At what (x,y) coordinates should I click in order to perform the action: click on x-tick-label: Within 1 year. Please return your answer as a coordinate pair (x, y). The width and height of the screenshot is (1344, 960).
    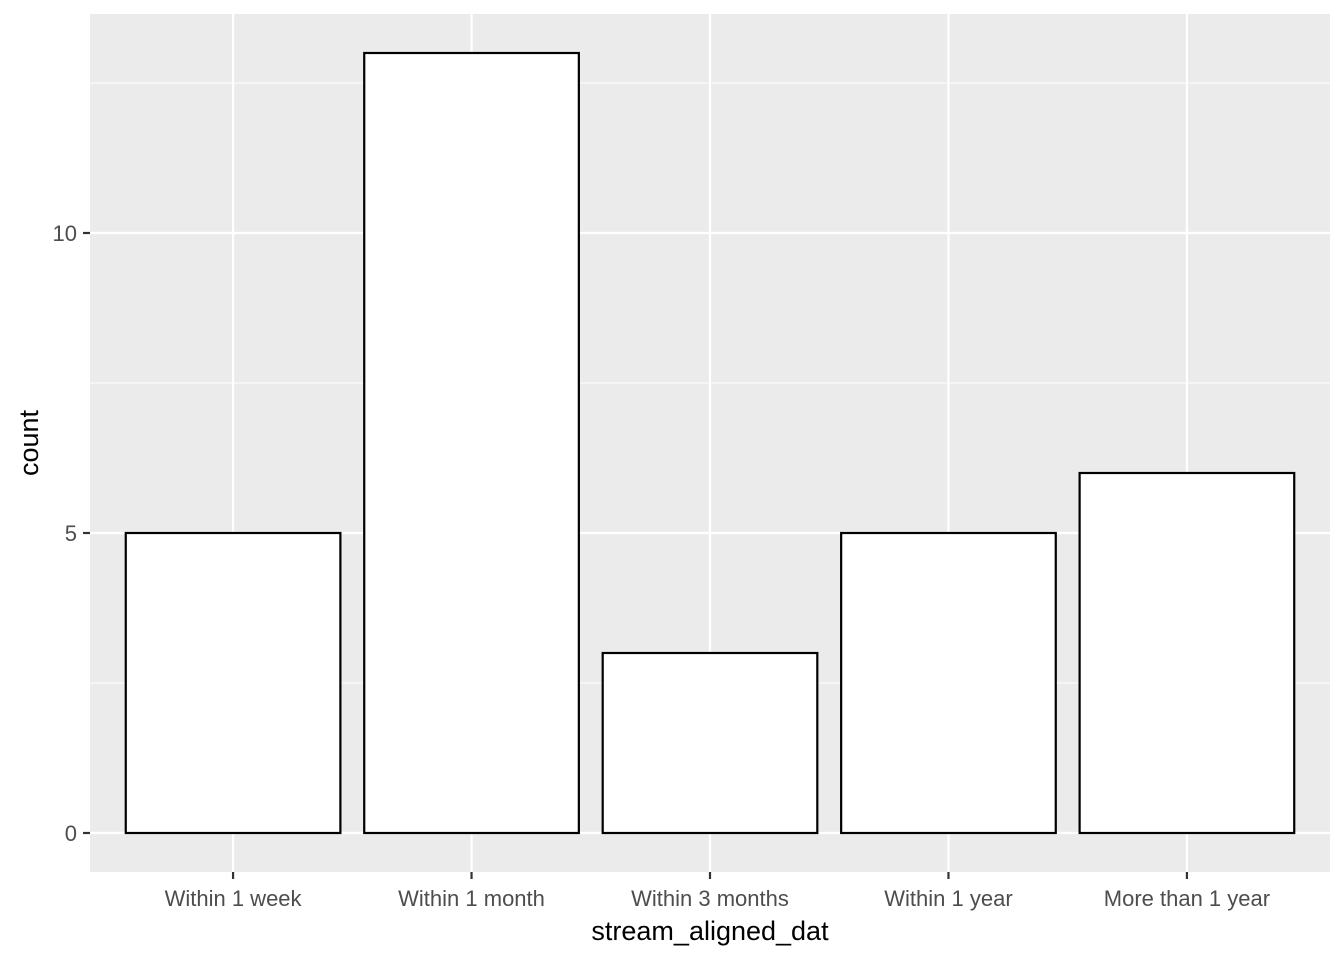
    Looking at the image, I should click on (948, 898).